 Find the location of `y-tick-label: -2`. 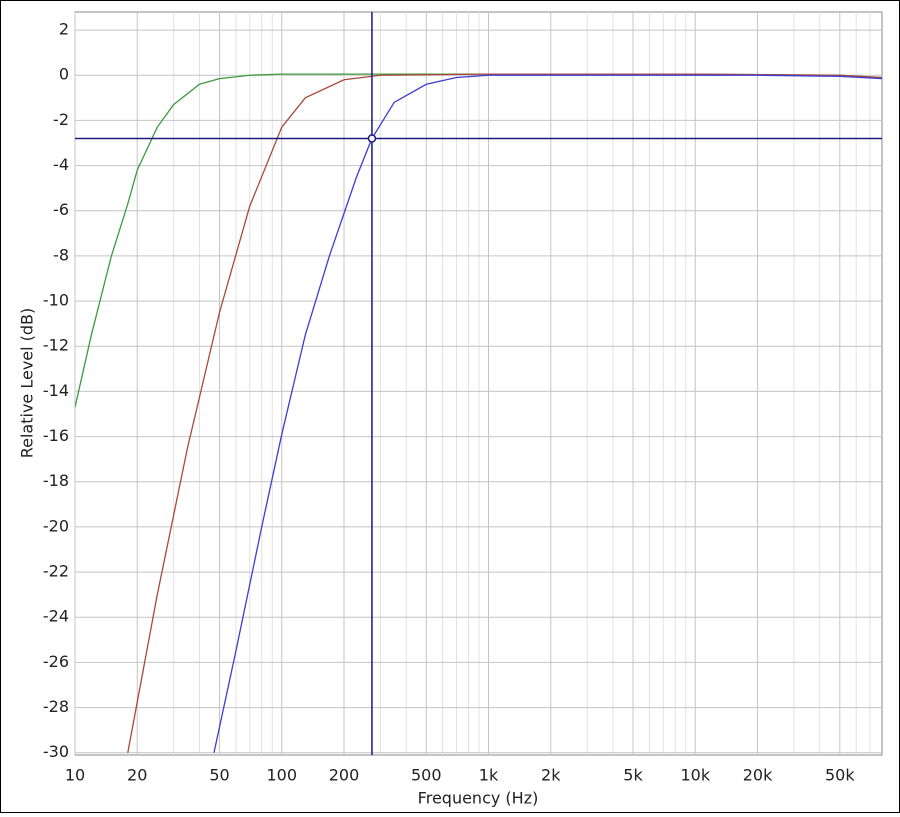

y-tick-label: -2 is located at coordinates (61, 119).